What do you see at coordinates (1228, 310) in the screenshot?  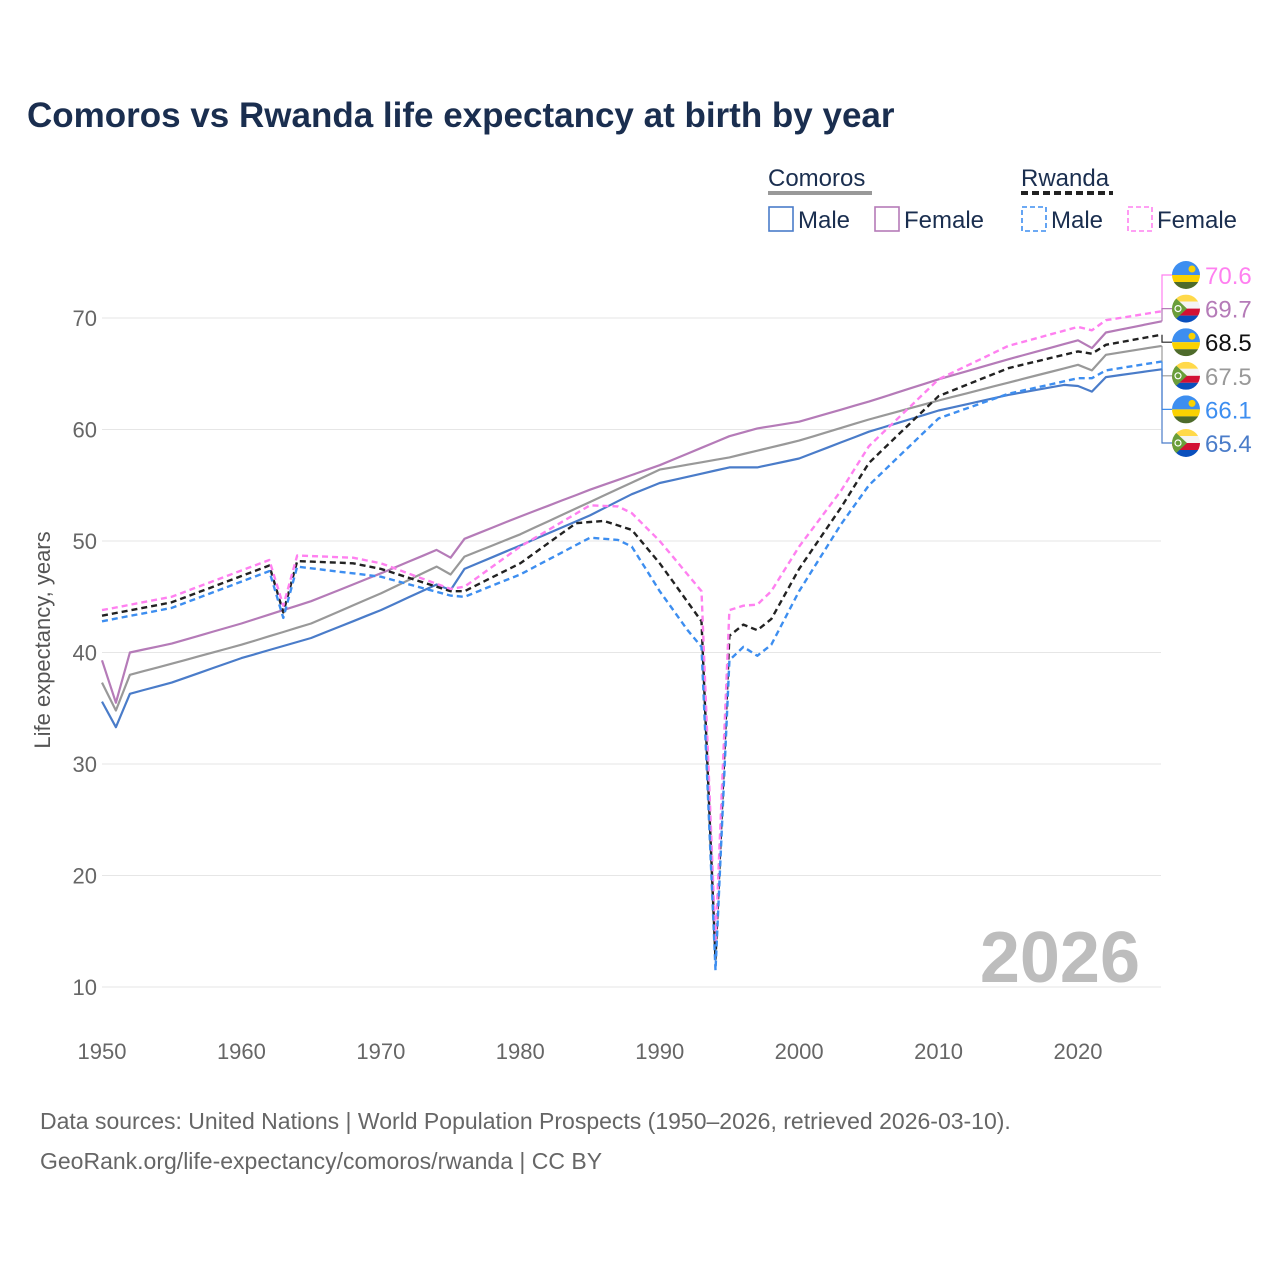 I see `end-value-label: 69.7` at bounding box center [1228, 310].